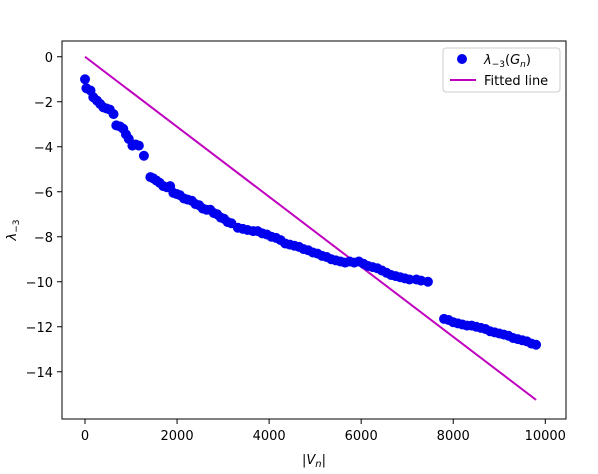 The height and width of the screenshot is (474, 598). Describe the element at coordinates (49, 58) in the screenshot. I see `y-tick-label: 0` at that location.